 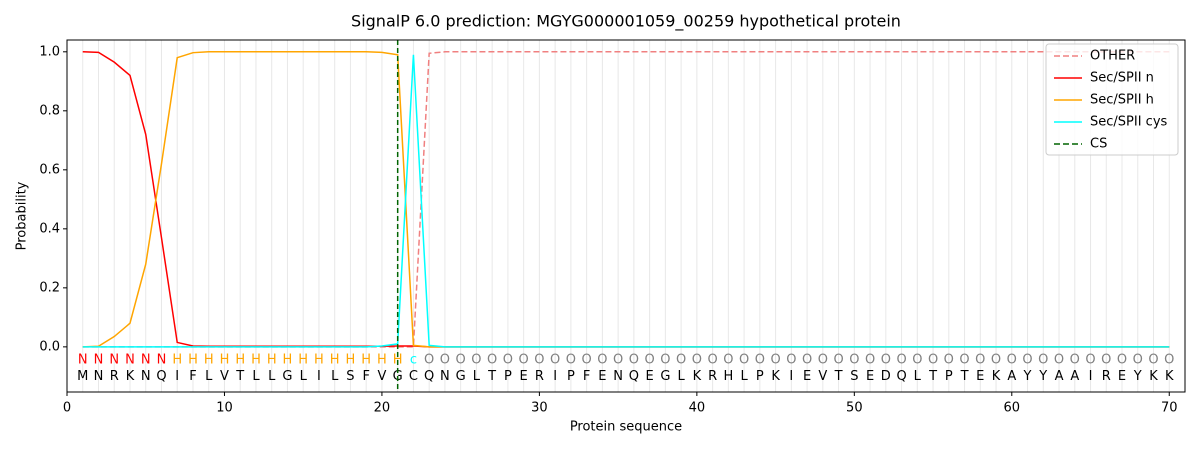 What do you see at coordinates (1169, 408) in the screenshot?
I see `x-tick-label: 70` at bounding box center [1169, 408].